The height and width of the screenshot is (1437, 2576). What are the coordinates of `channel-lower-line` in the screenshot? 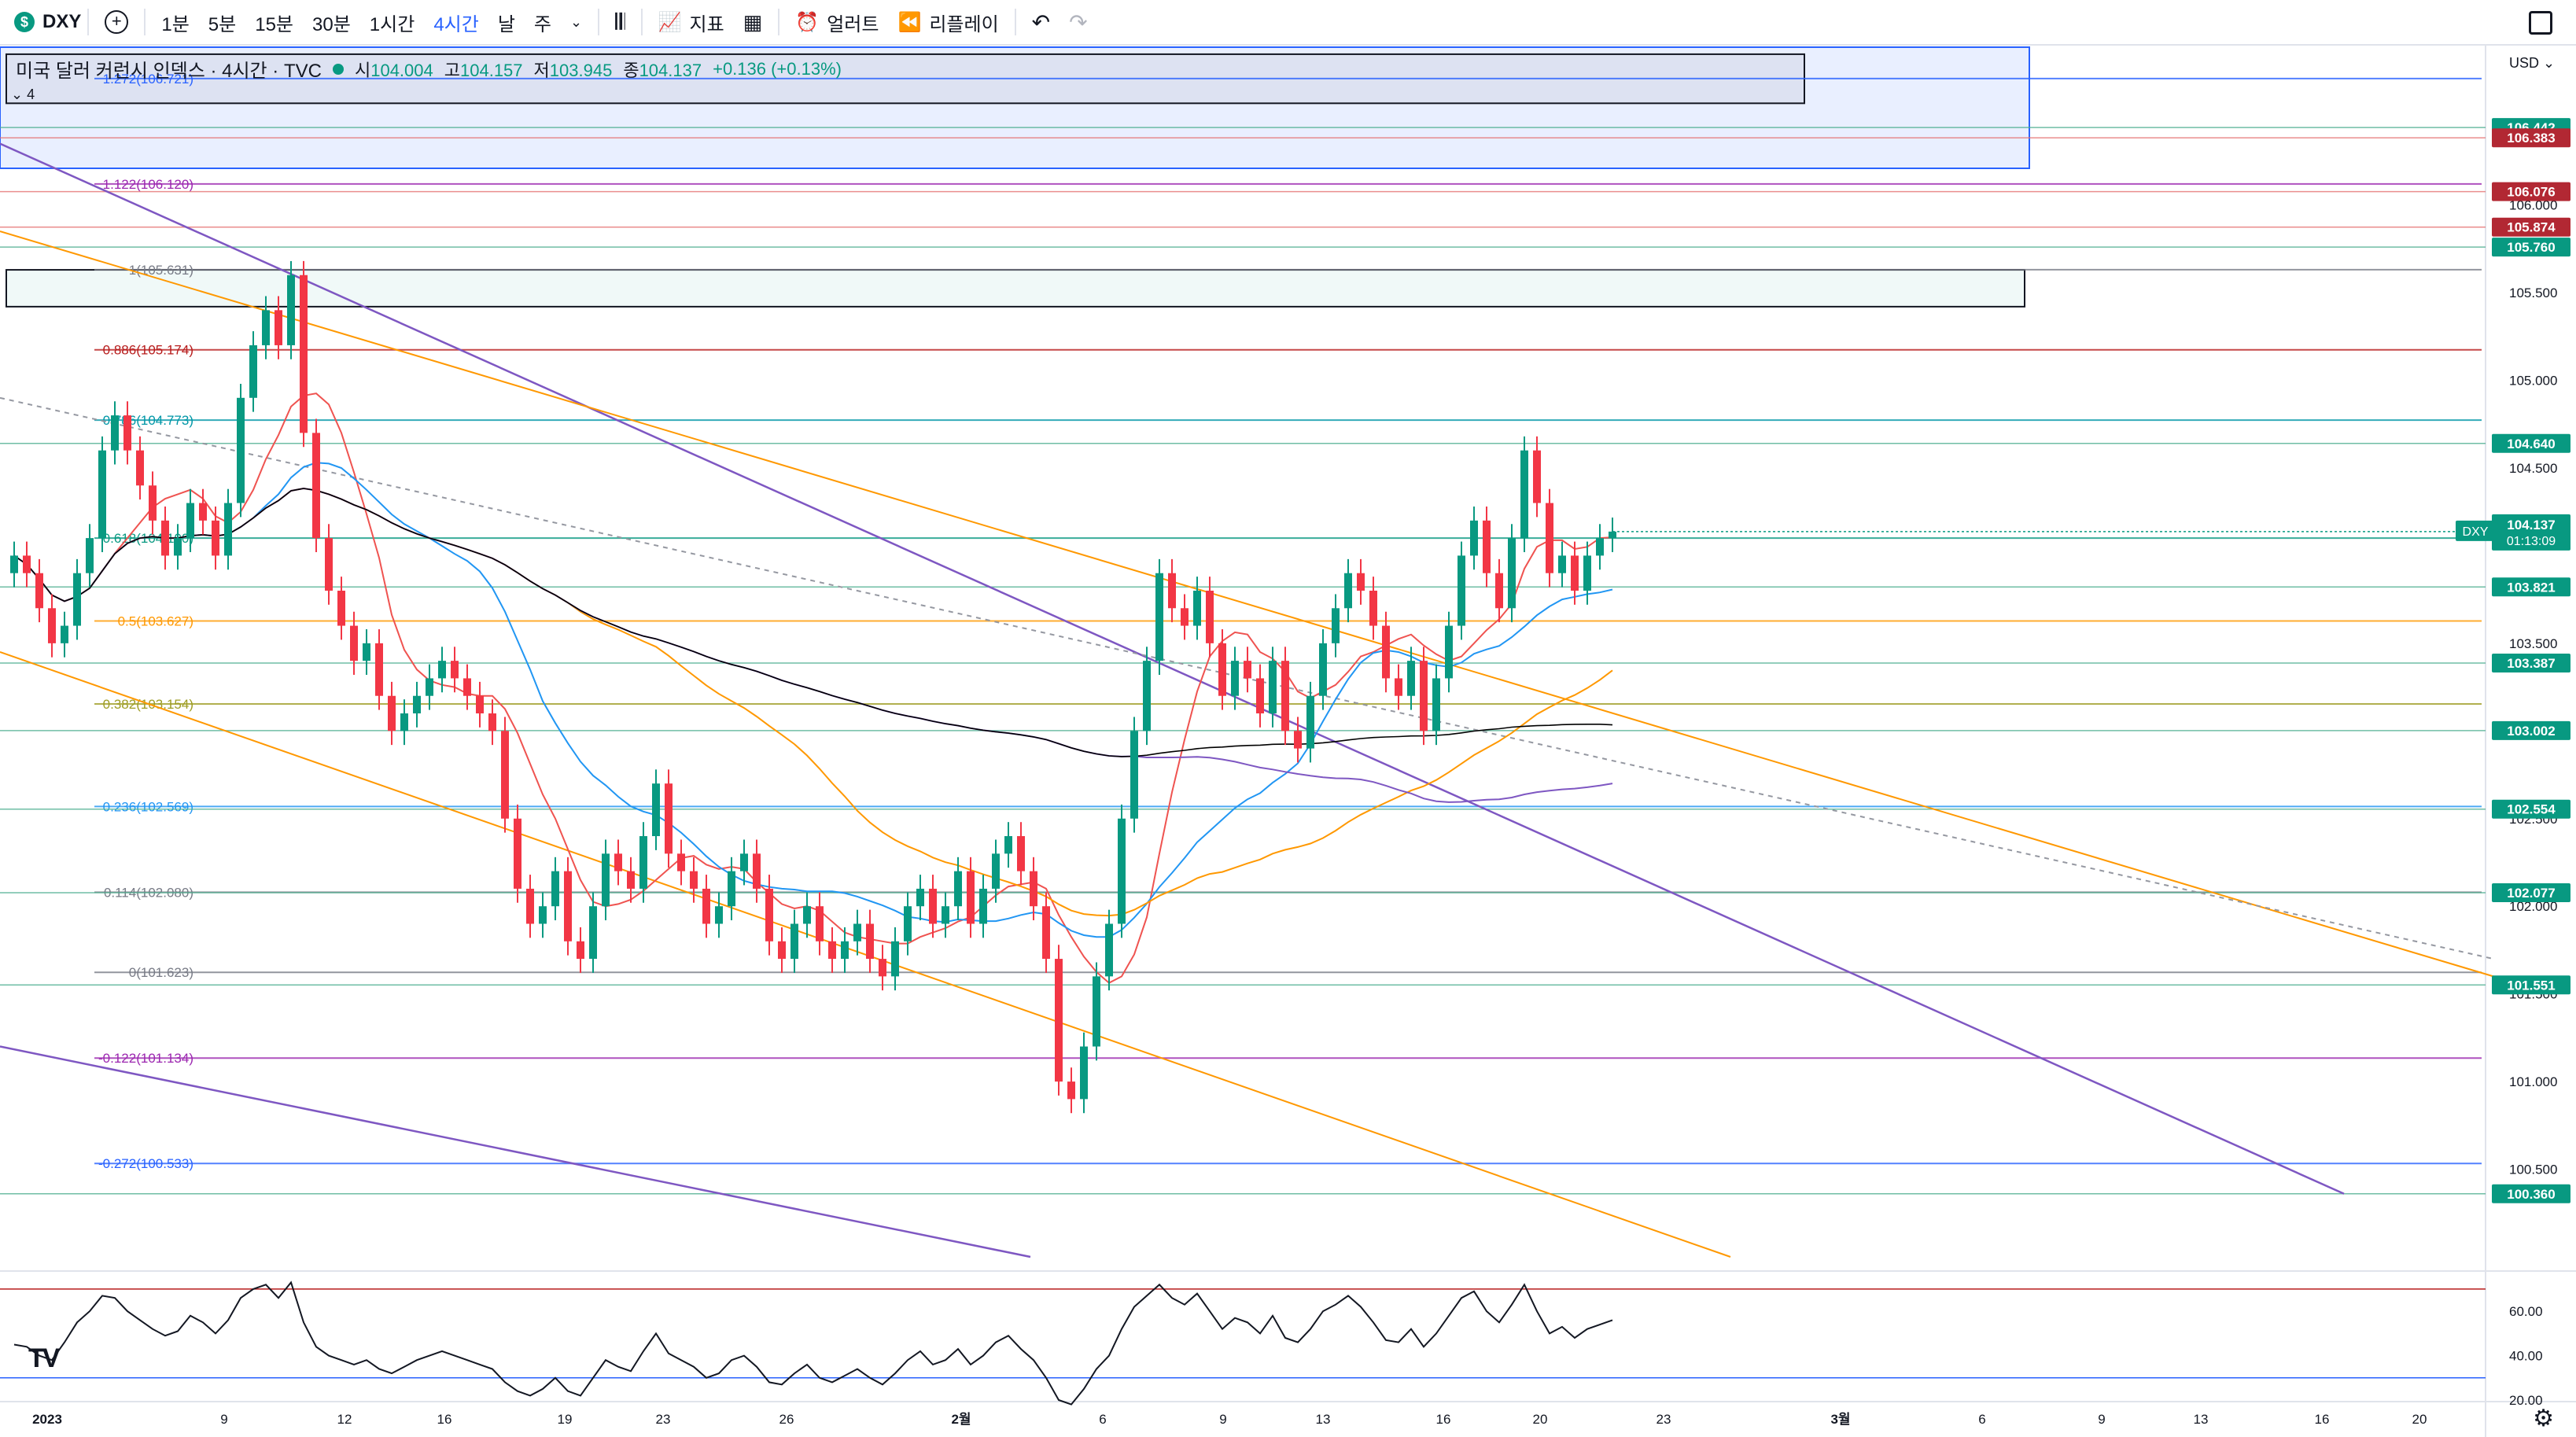 It's located at (515, 1151).